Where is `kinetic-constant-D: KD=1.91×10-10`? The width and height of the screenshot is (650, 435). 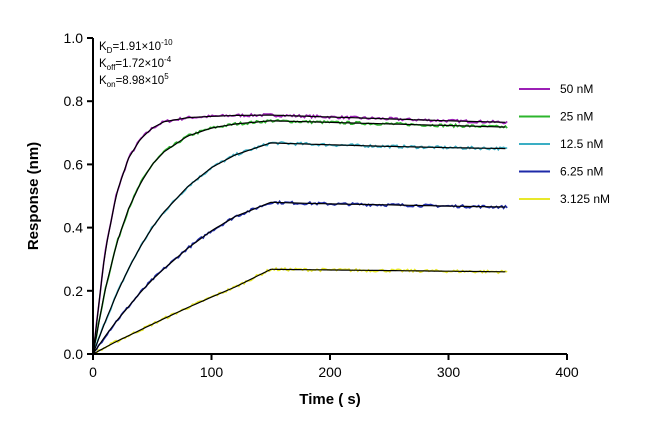
kinetic-constant-D: KD=1.91×10-10 is located at coordinates (136, 46).